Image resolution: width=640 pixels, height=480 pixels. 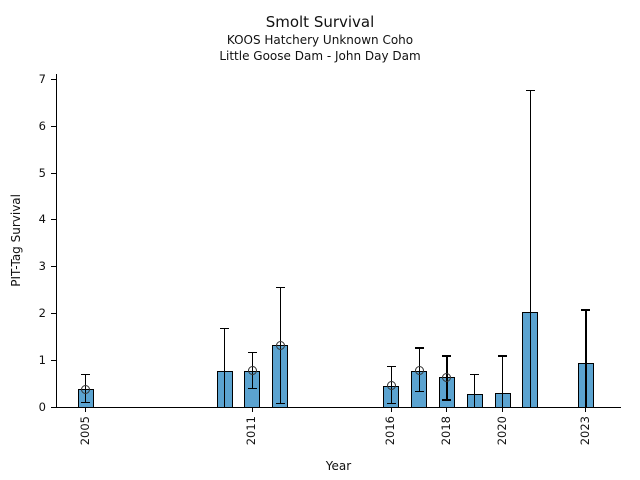 I want to click on x-tick-label: 2020, so click(x=501, y=431).